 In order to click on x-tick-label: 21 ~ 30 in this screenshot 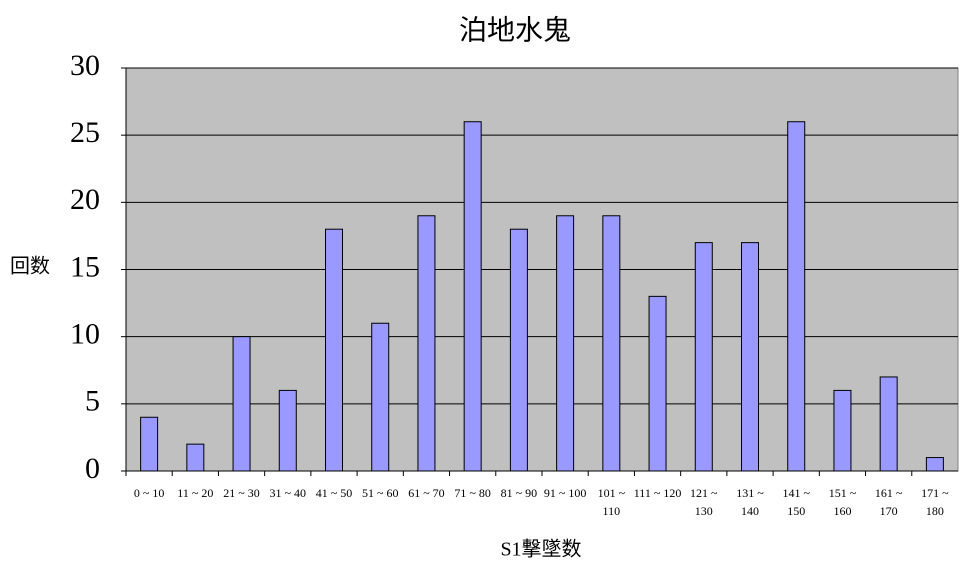, I will do `click(241, 493)`.